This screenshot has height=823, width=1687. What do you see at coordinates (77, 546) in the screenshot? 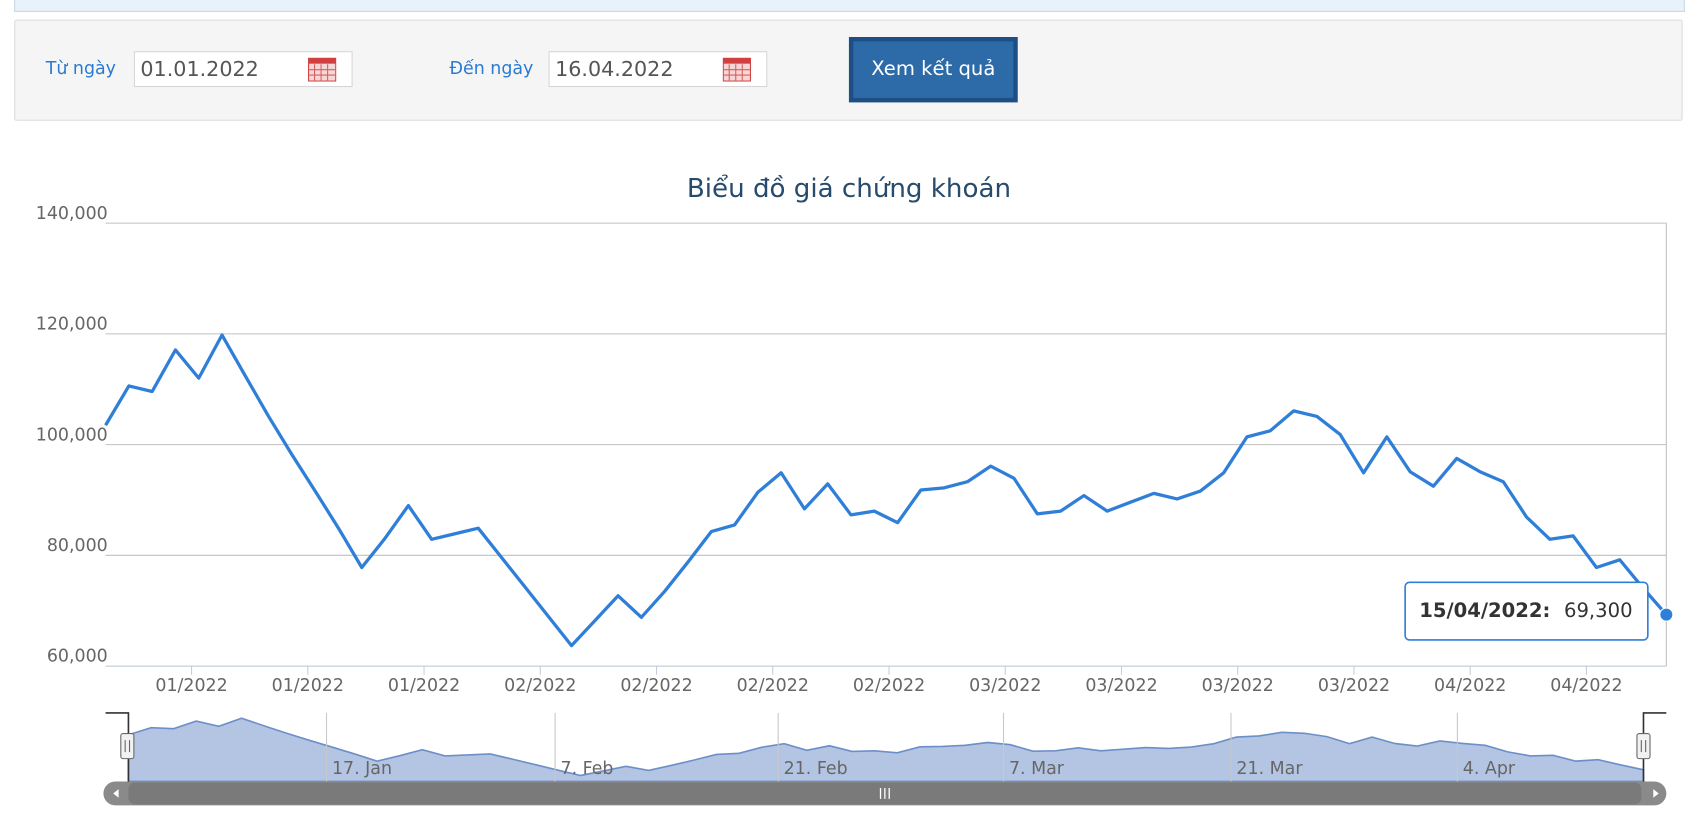
I see `y-tick-label: 80,000` at bounding box center [77, 546].